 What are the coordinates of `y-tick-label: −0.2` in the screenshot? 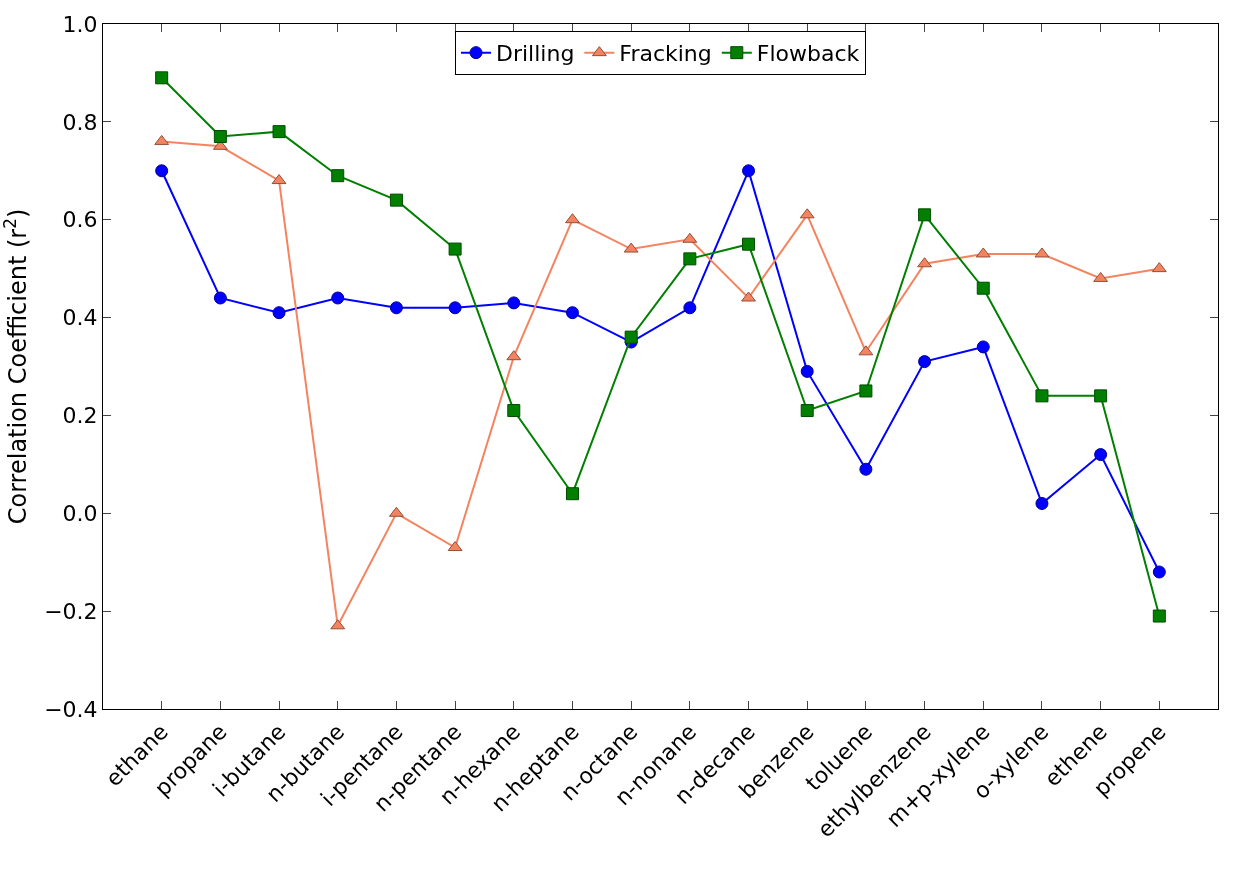 It's located at (71, 611).